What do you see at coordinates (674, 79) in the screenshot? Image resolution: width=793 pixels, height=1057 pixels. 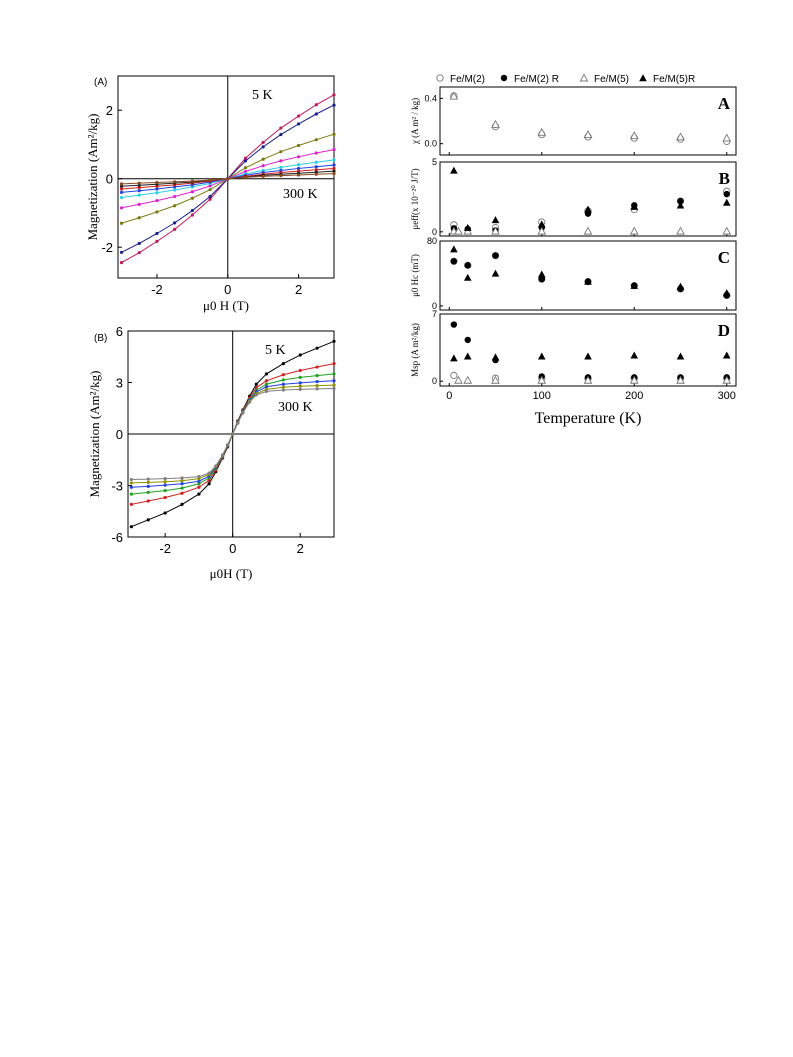 I see `legend-entry: Fe/M(5)R` at bounding box center [674, 79].